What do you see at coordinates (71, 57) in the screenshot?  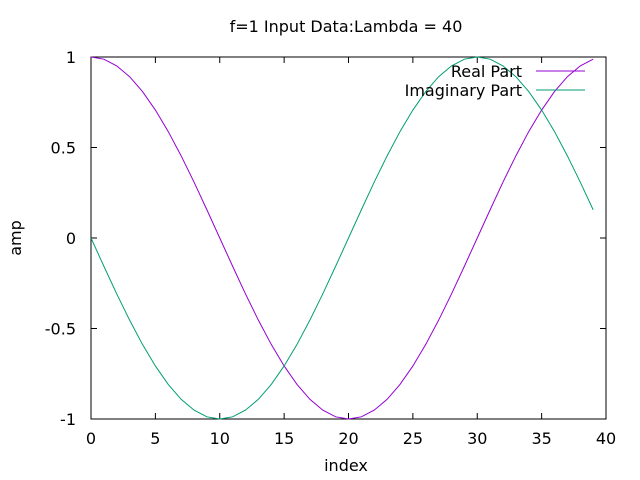 I see `y-tick-label: 1` at bounding box center [71, 57].